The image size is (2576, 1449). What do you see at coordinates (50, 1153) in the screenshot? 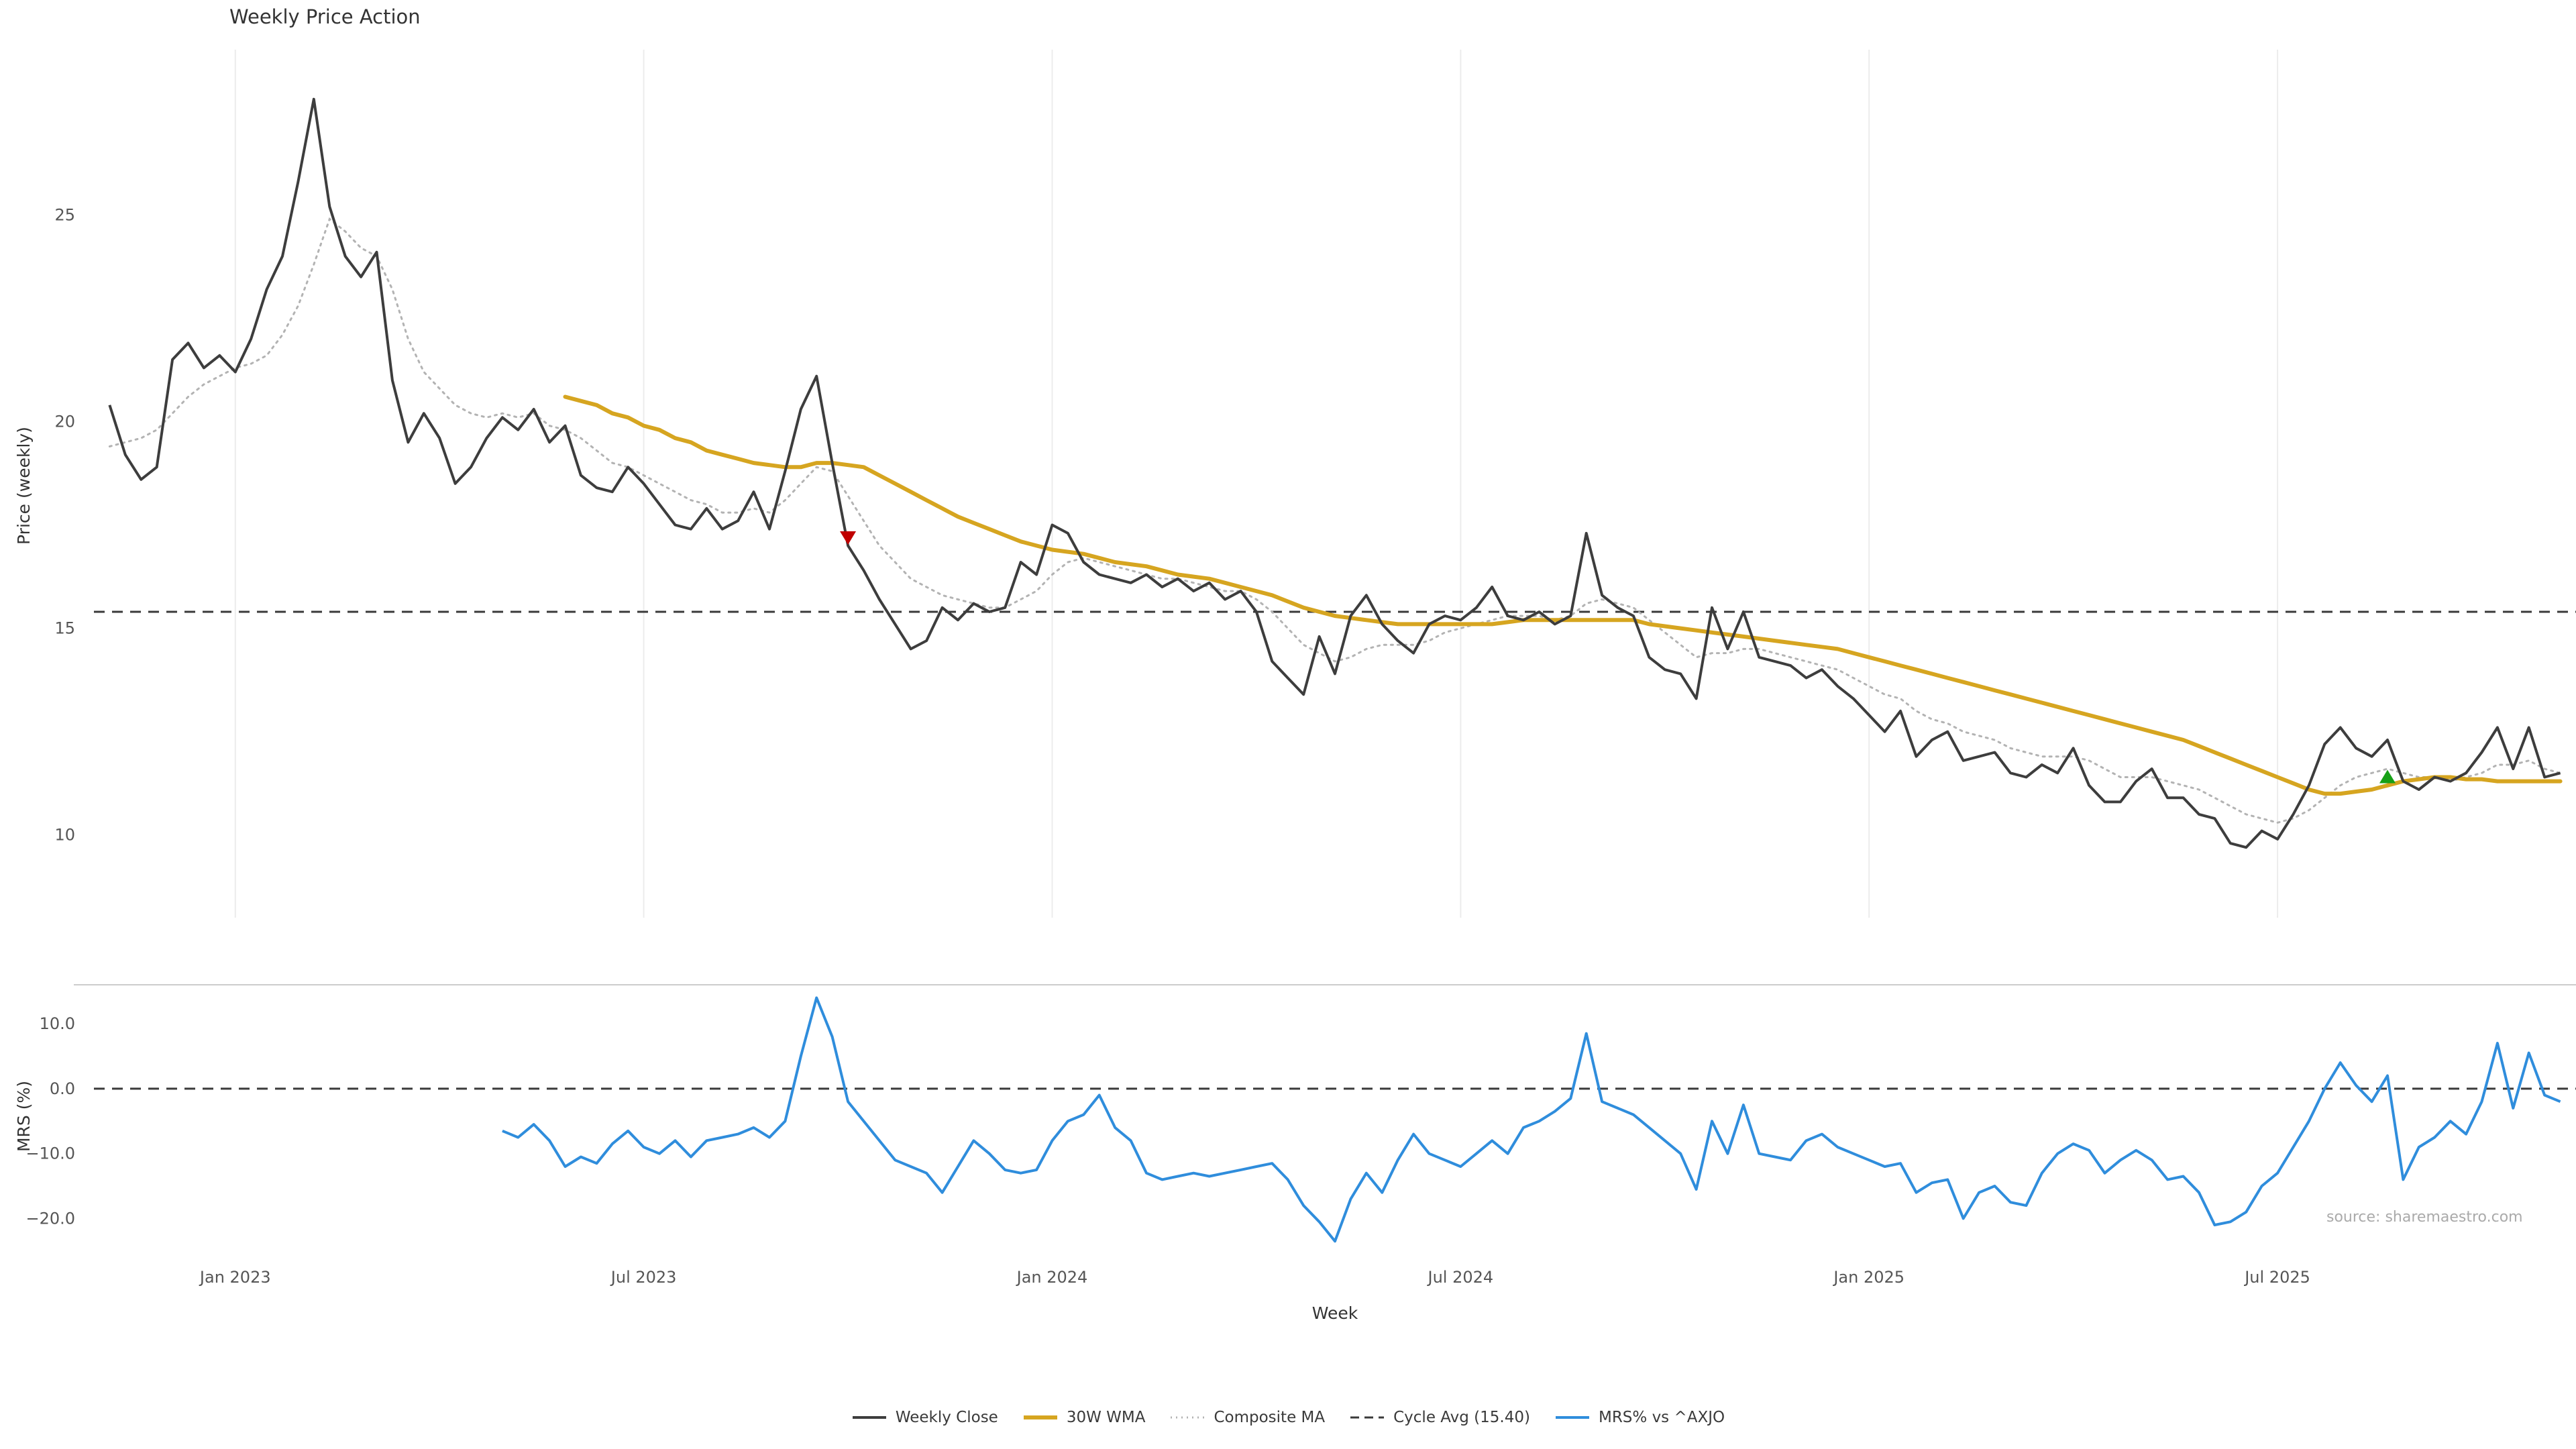
I see `mrs-ytick-label: −10.0` at bounding box center [50, 1153].